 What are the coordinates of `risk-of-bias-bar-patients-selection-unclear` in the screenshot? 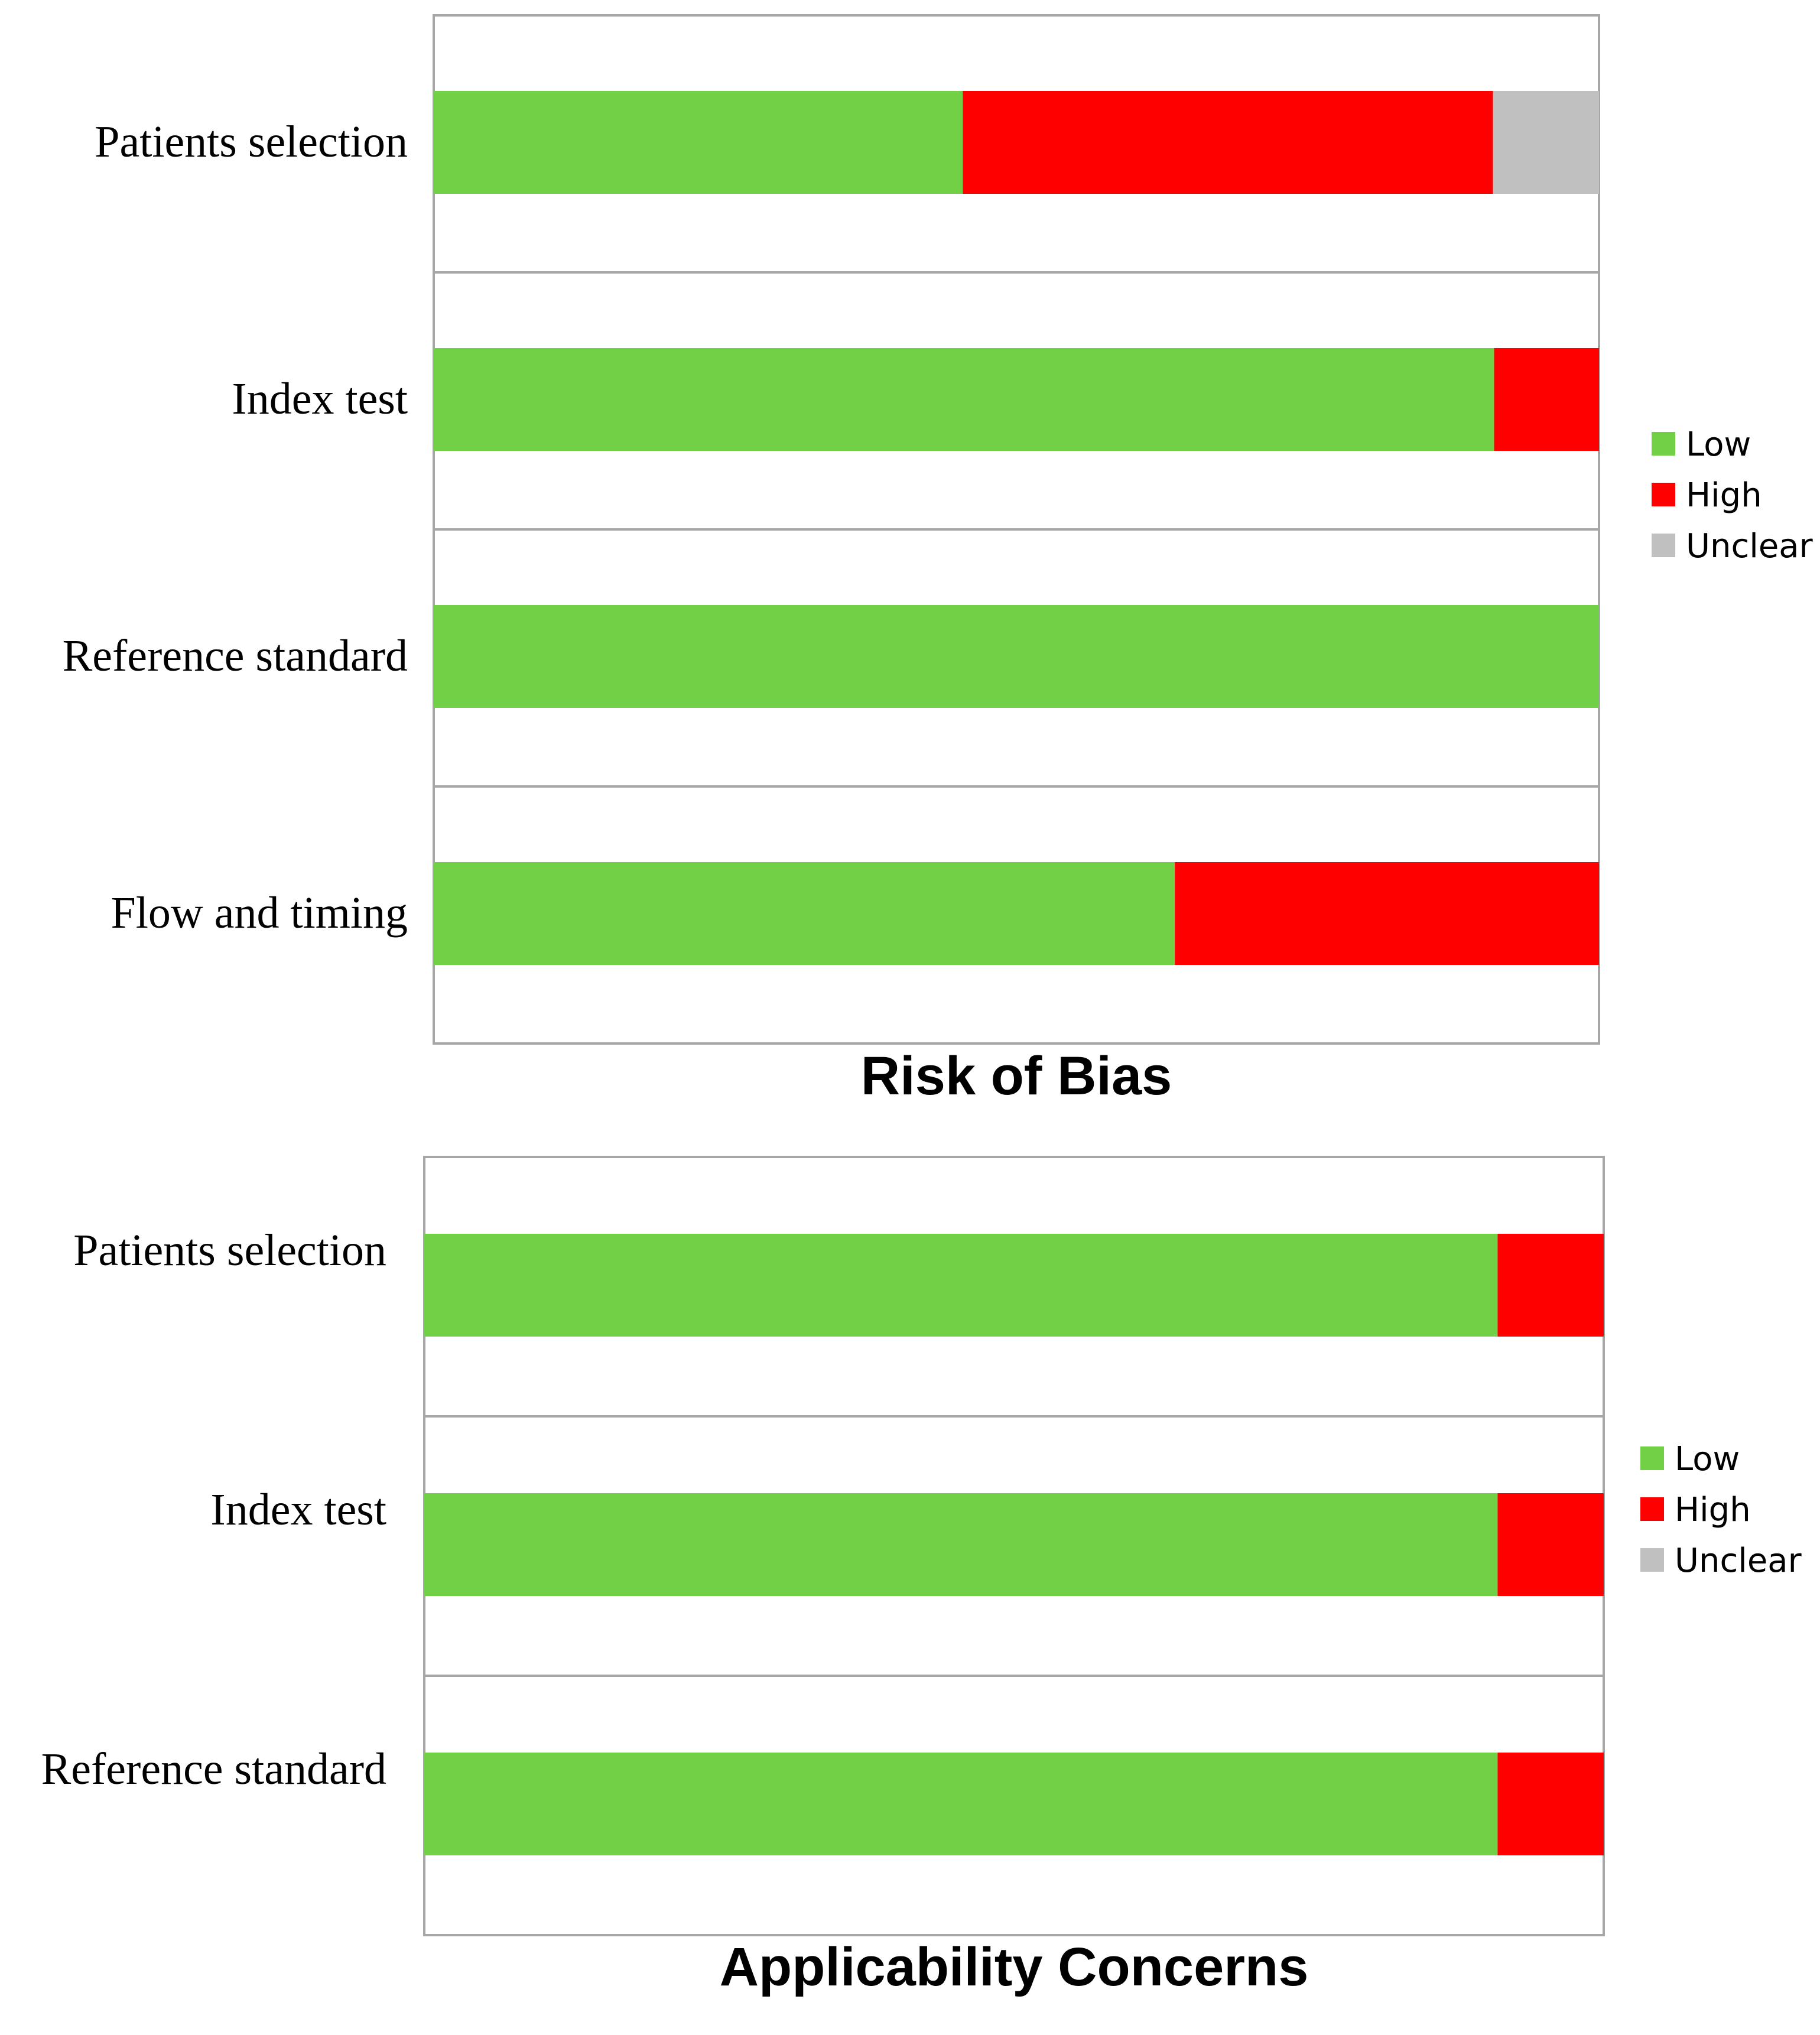 It's located at (1546, 142).